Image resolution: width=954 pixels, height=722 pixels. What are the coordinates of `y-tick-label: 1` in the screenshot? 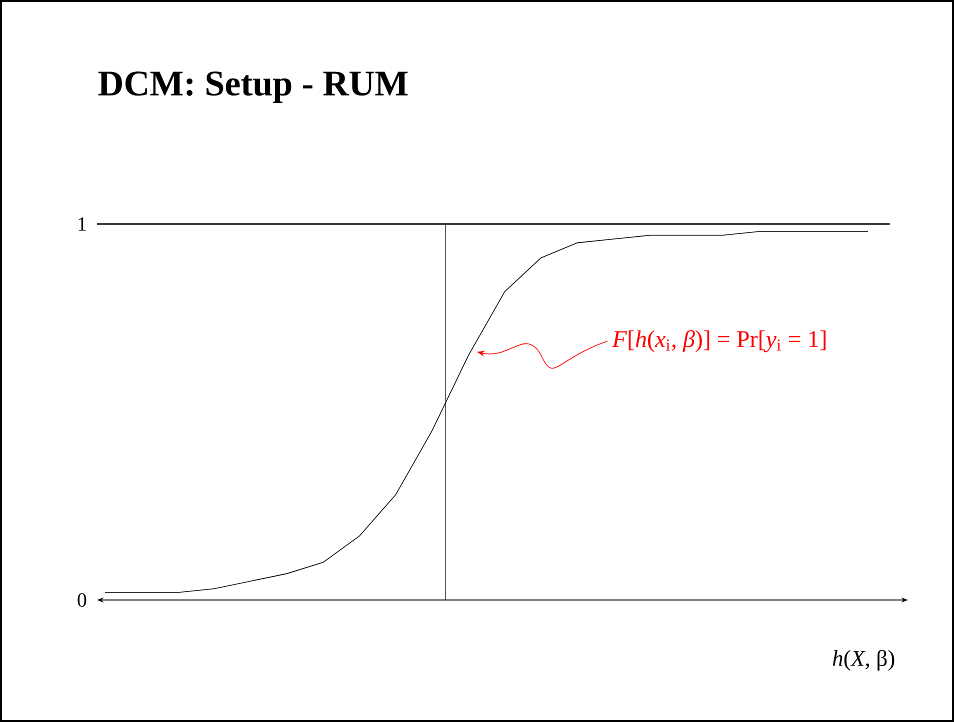 It's located at (82, 224).